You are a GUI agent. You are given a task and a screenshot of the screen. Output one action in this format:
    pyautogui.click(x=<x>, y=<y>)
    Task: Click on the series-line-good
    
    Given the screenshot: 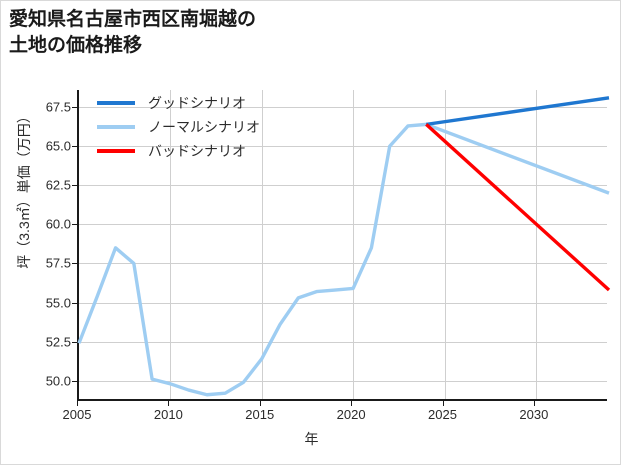 What is the action you would take?
    pyautogui.click(x=517, y=111)
    